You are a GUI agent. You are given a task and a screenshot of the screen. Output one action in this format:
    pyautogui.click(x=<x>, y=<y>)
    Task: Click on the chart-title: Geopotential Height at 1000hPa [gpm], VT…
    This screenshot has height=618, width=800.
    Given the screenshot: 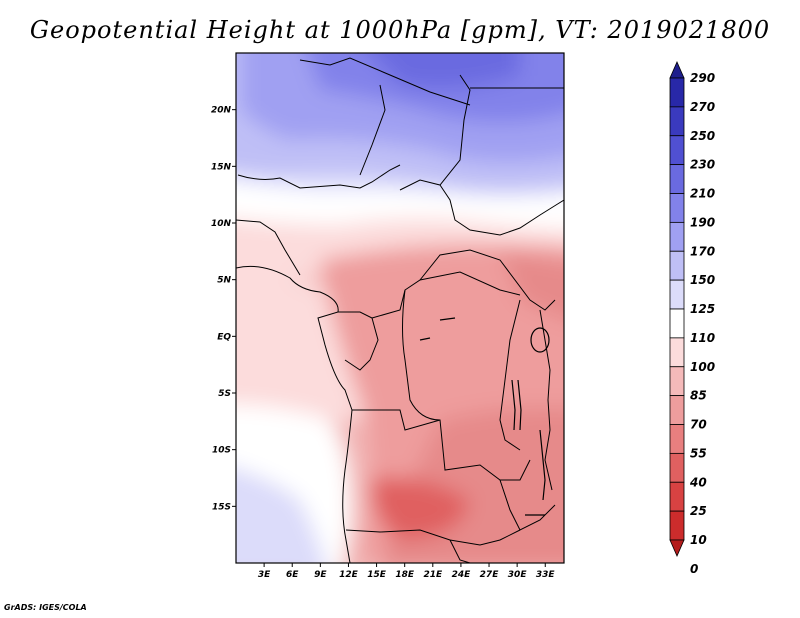 What is the action you would take?
    pyautogui.click(x=400, y=30)
    